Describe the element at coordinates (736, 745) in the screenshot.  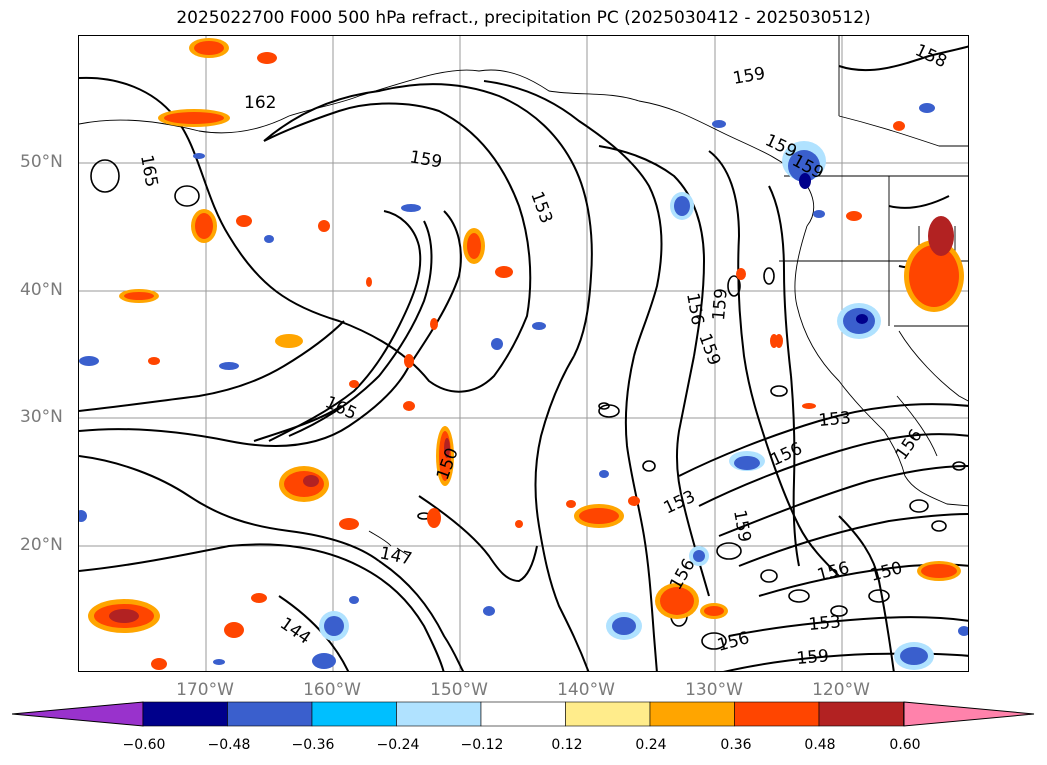
I see `colorbar-tick: 0.36` at that location.